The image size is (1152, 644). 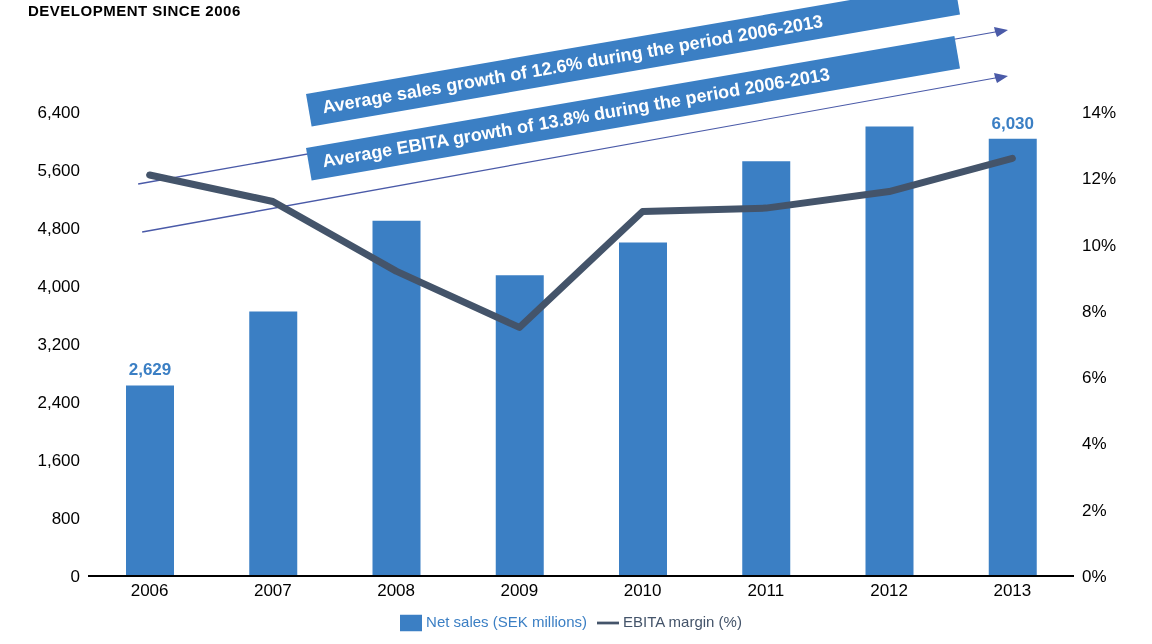 I want to click on y2-tick-label: 0%, so click(x=1094, y=577).